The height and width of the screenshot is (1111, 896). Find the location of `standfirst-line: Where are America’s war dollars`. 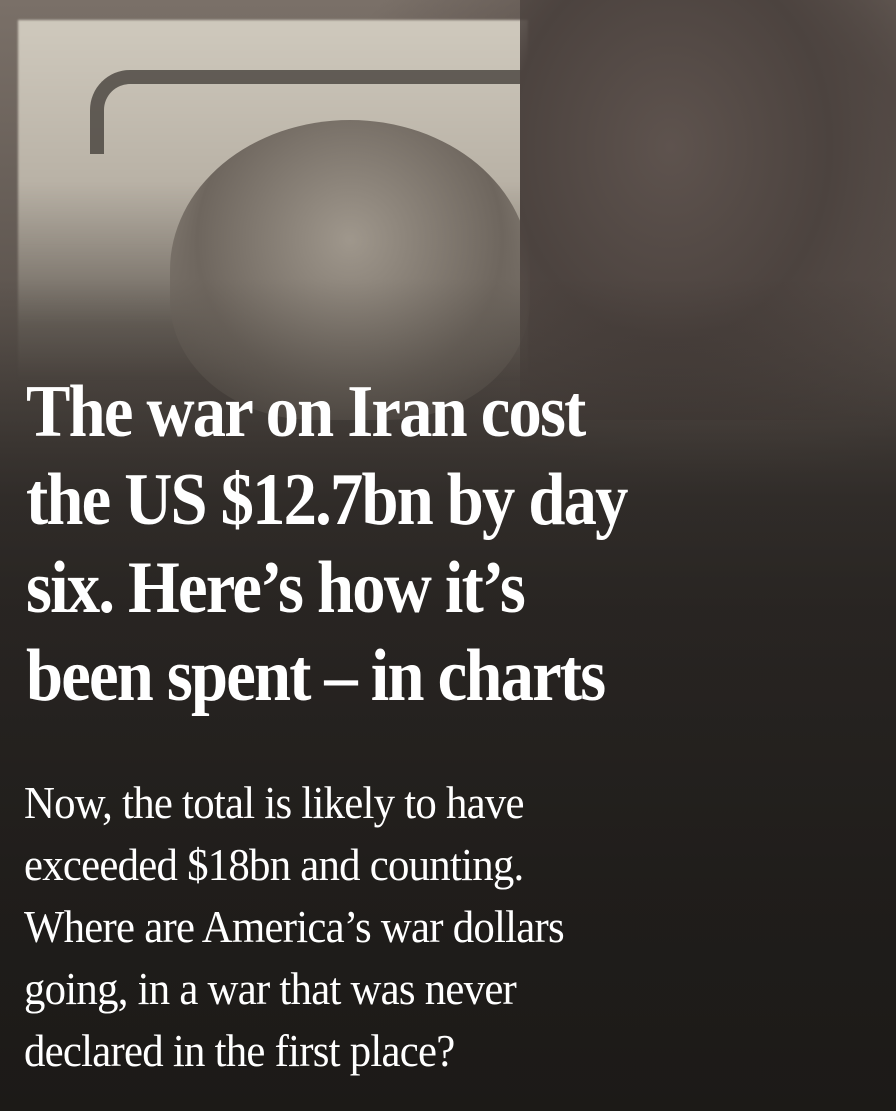

standfirst-line: Where are America’s war dollars is located at coordinates (294, 926).